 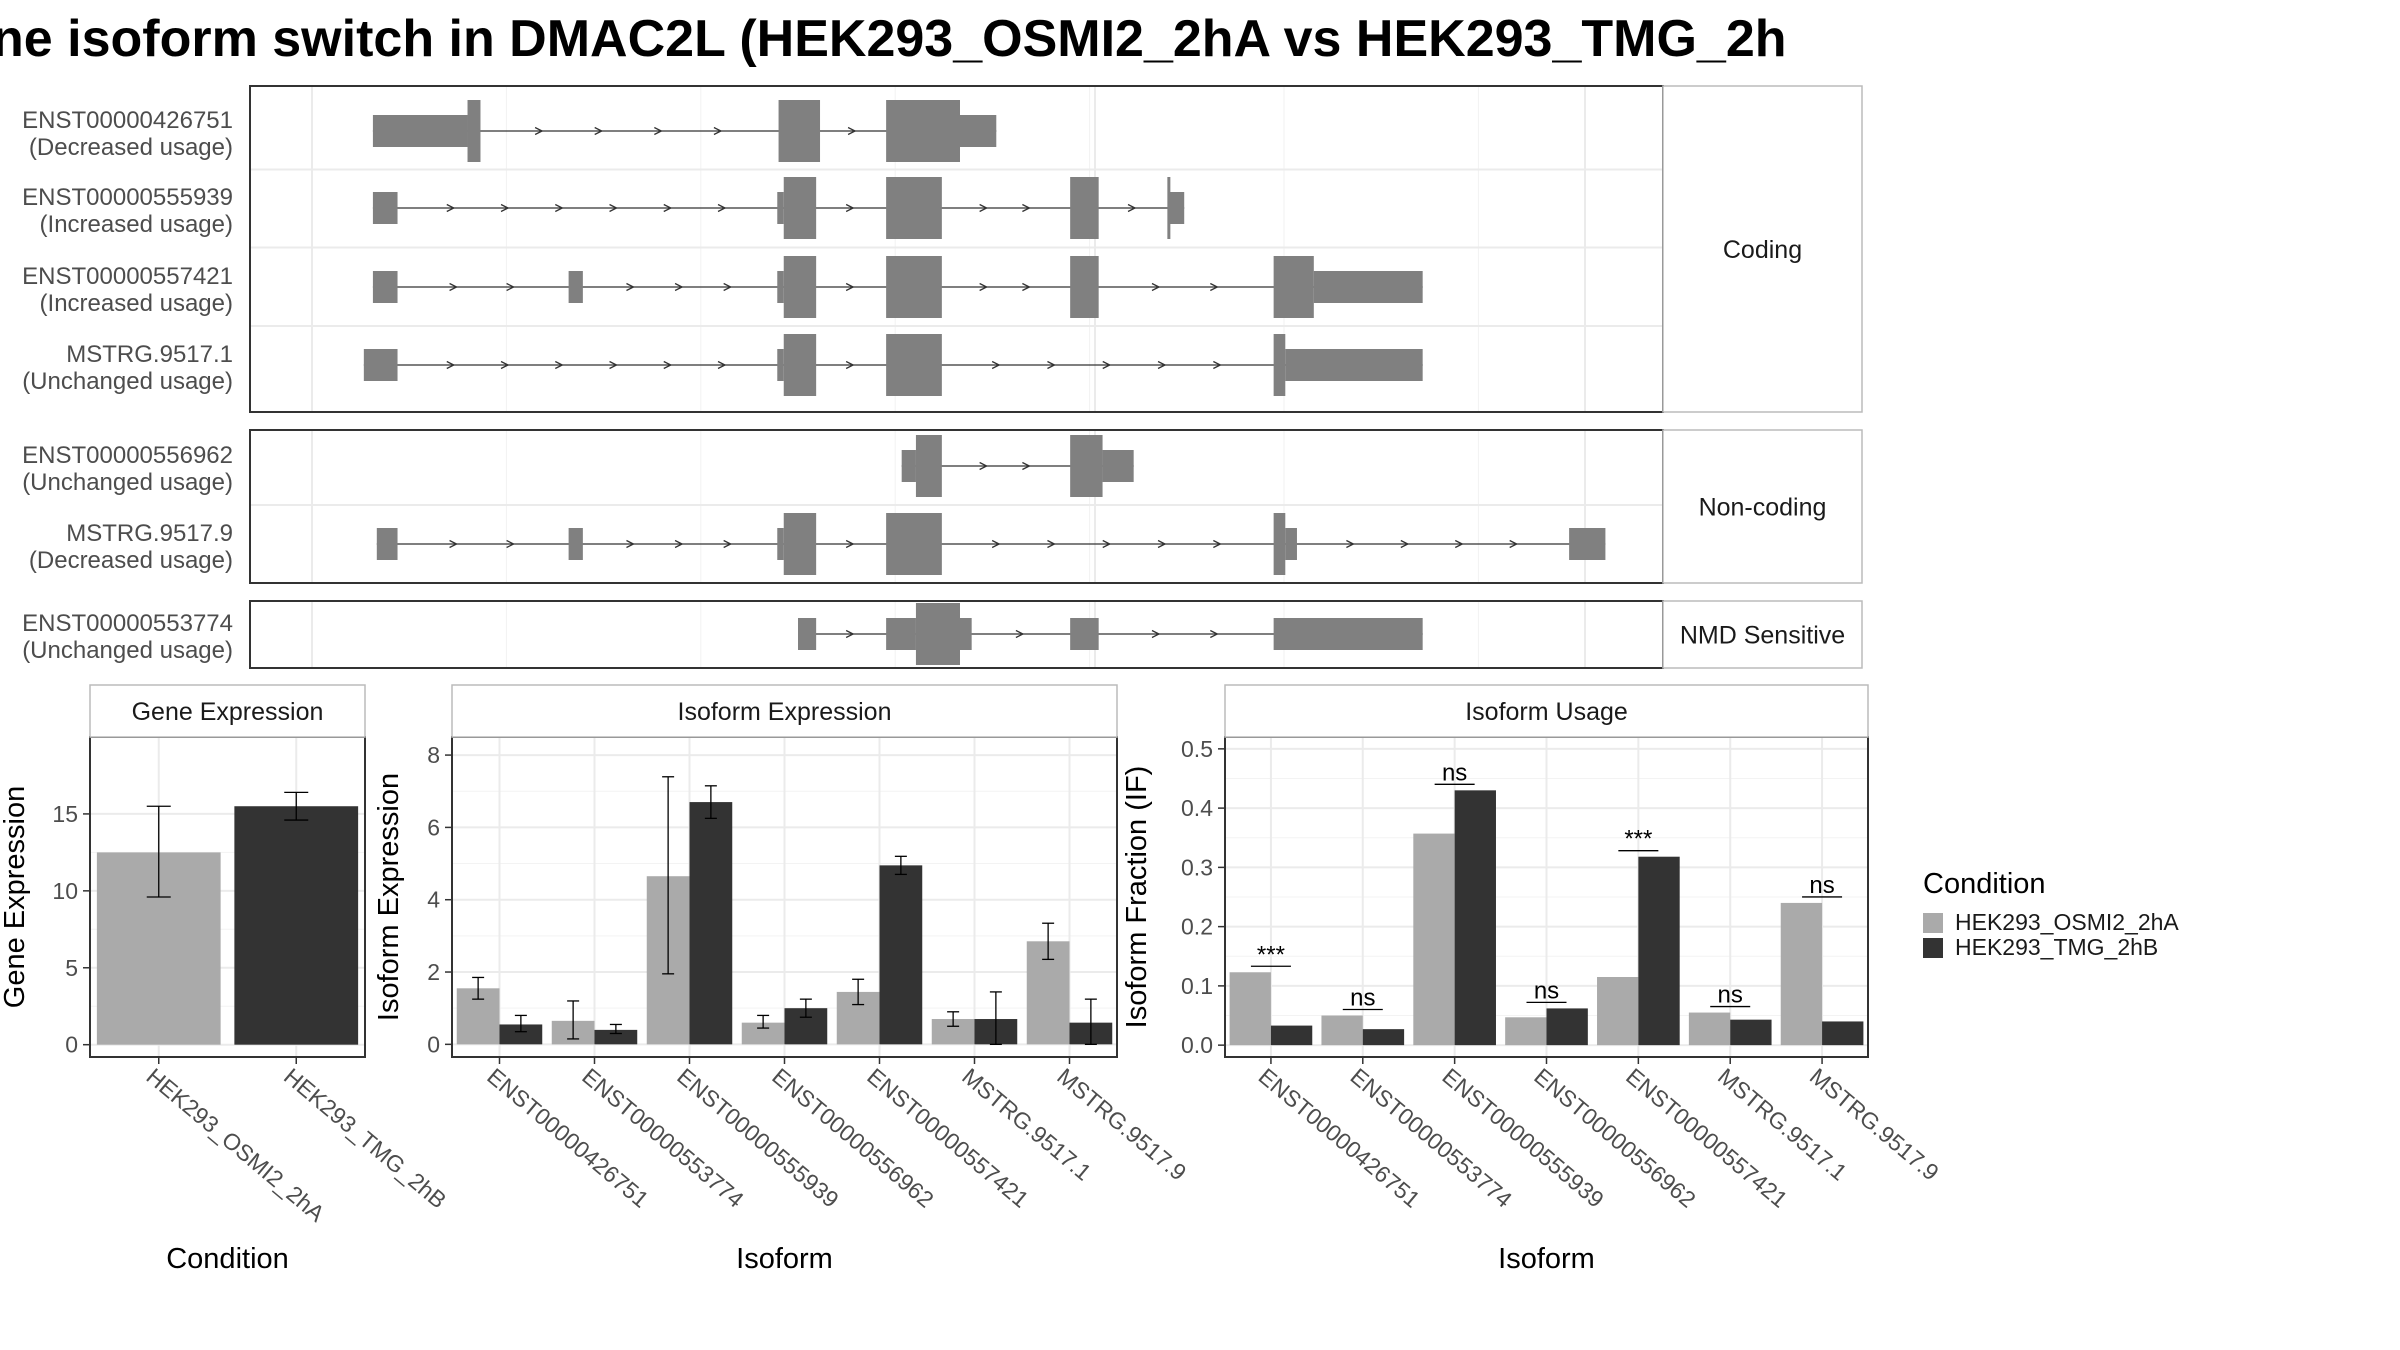 What do you see at coordinates (1197, 749) in the screenshot?
I see `y-tick-label: 0.5` at bounding box center [1197, 749].